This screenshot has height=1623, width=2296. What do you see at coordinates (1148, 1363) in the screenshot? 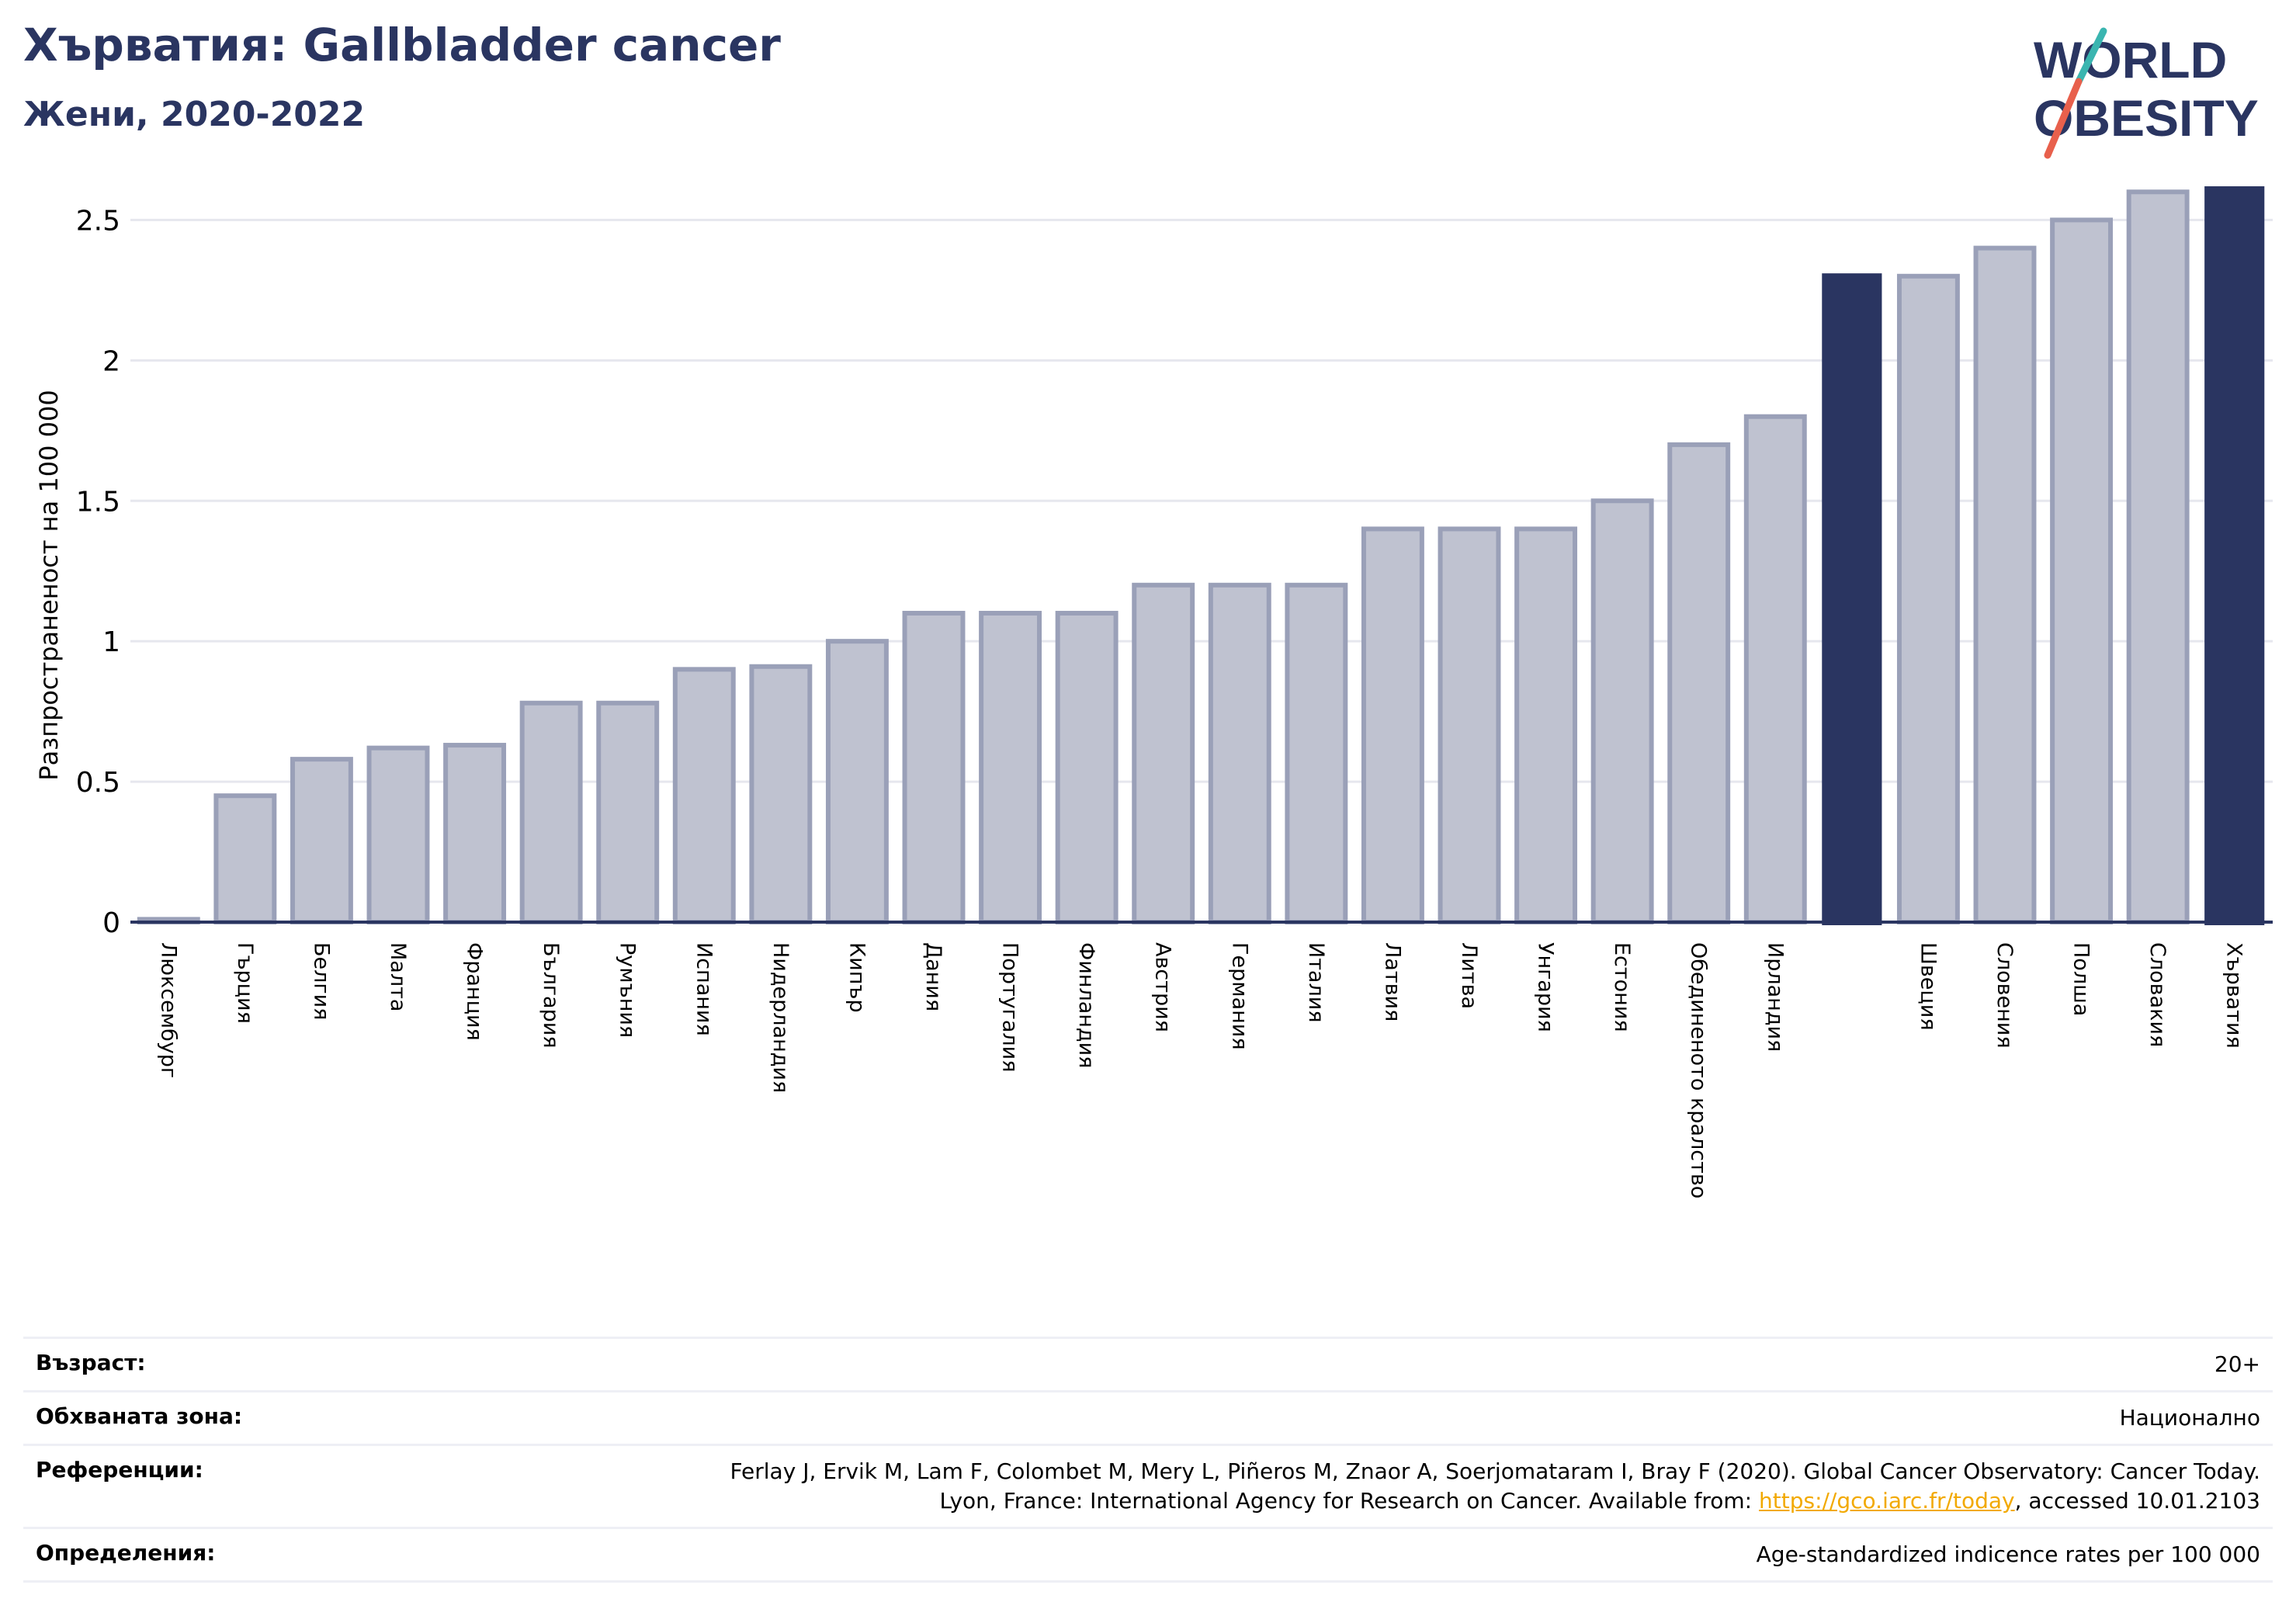
I see `info-row-age: Възраст: 20+` at bounding box center [1148, 1363].